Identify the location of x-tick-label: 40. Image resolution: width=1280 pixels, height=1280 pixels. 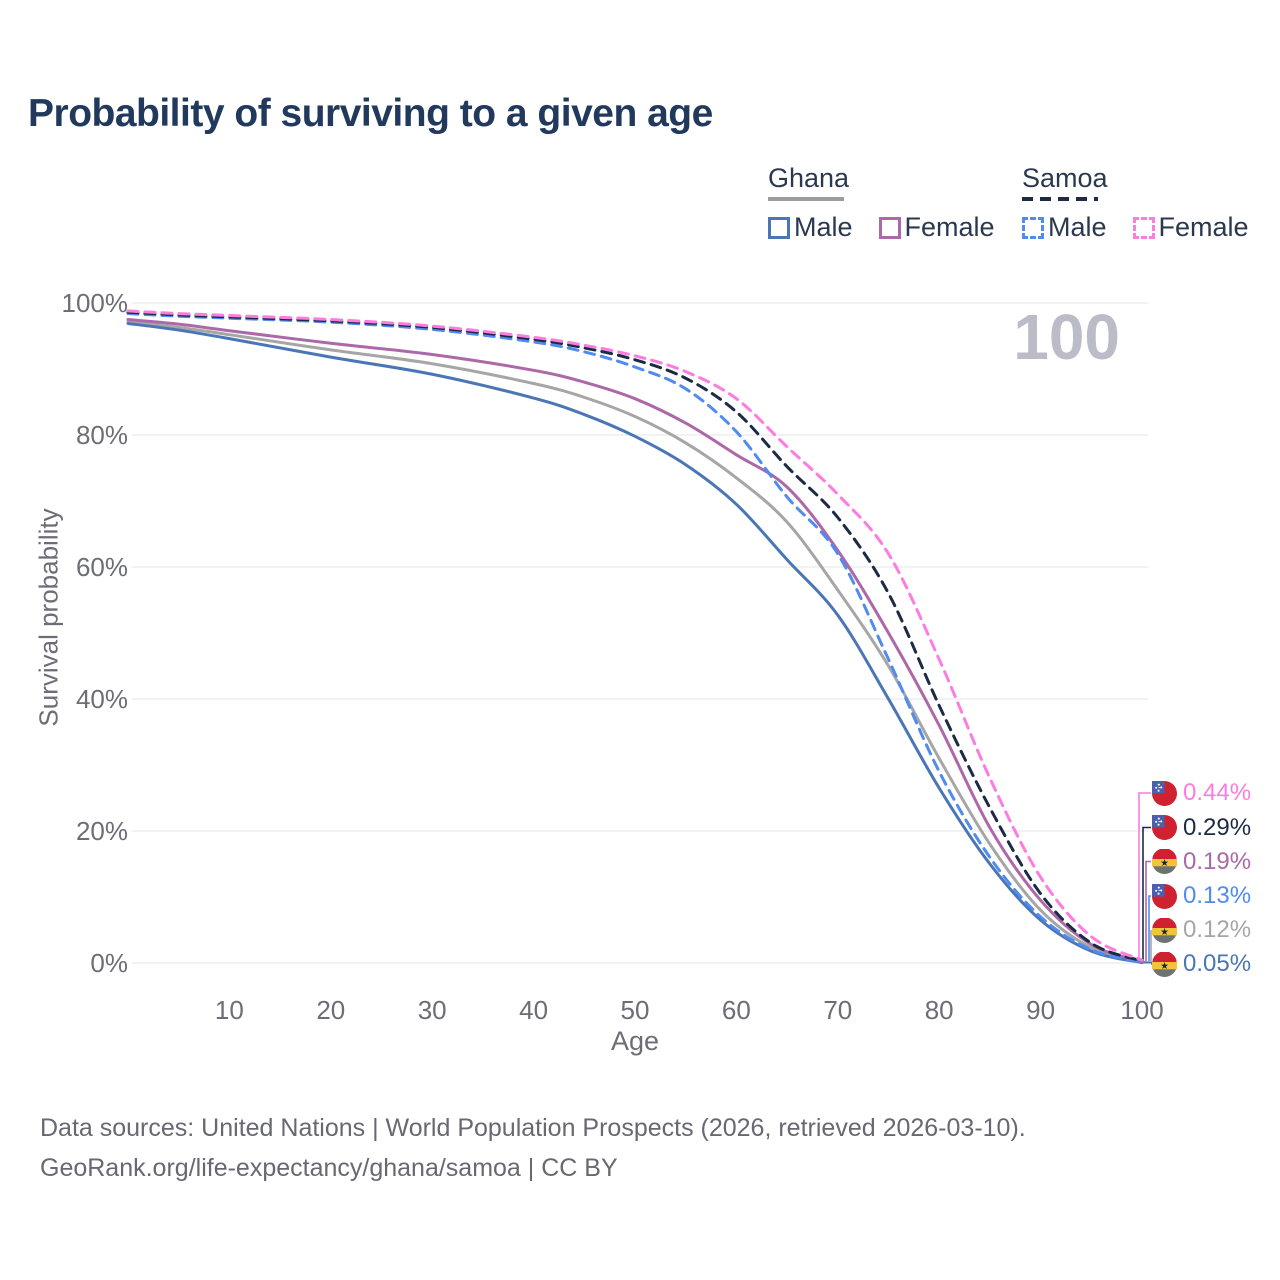
(534, 1010).